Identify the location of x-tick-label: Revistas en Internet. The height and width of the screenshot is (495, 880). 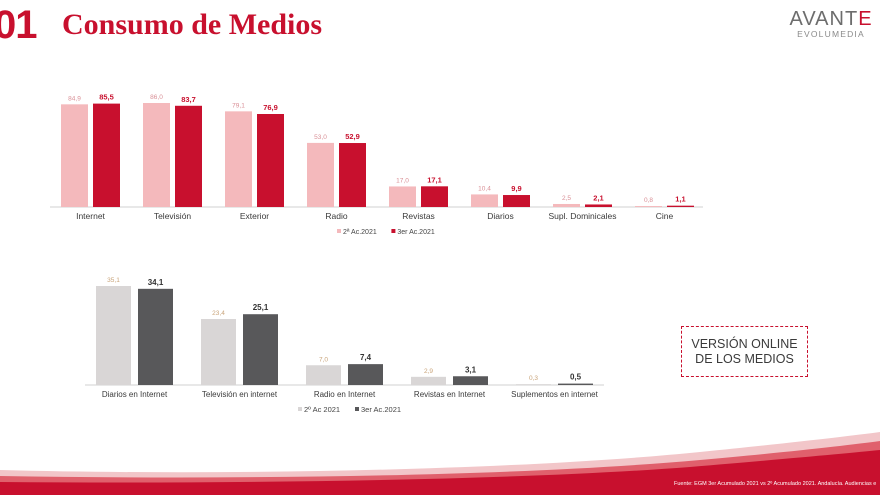
(450, 394).